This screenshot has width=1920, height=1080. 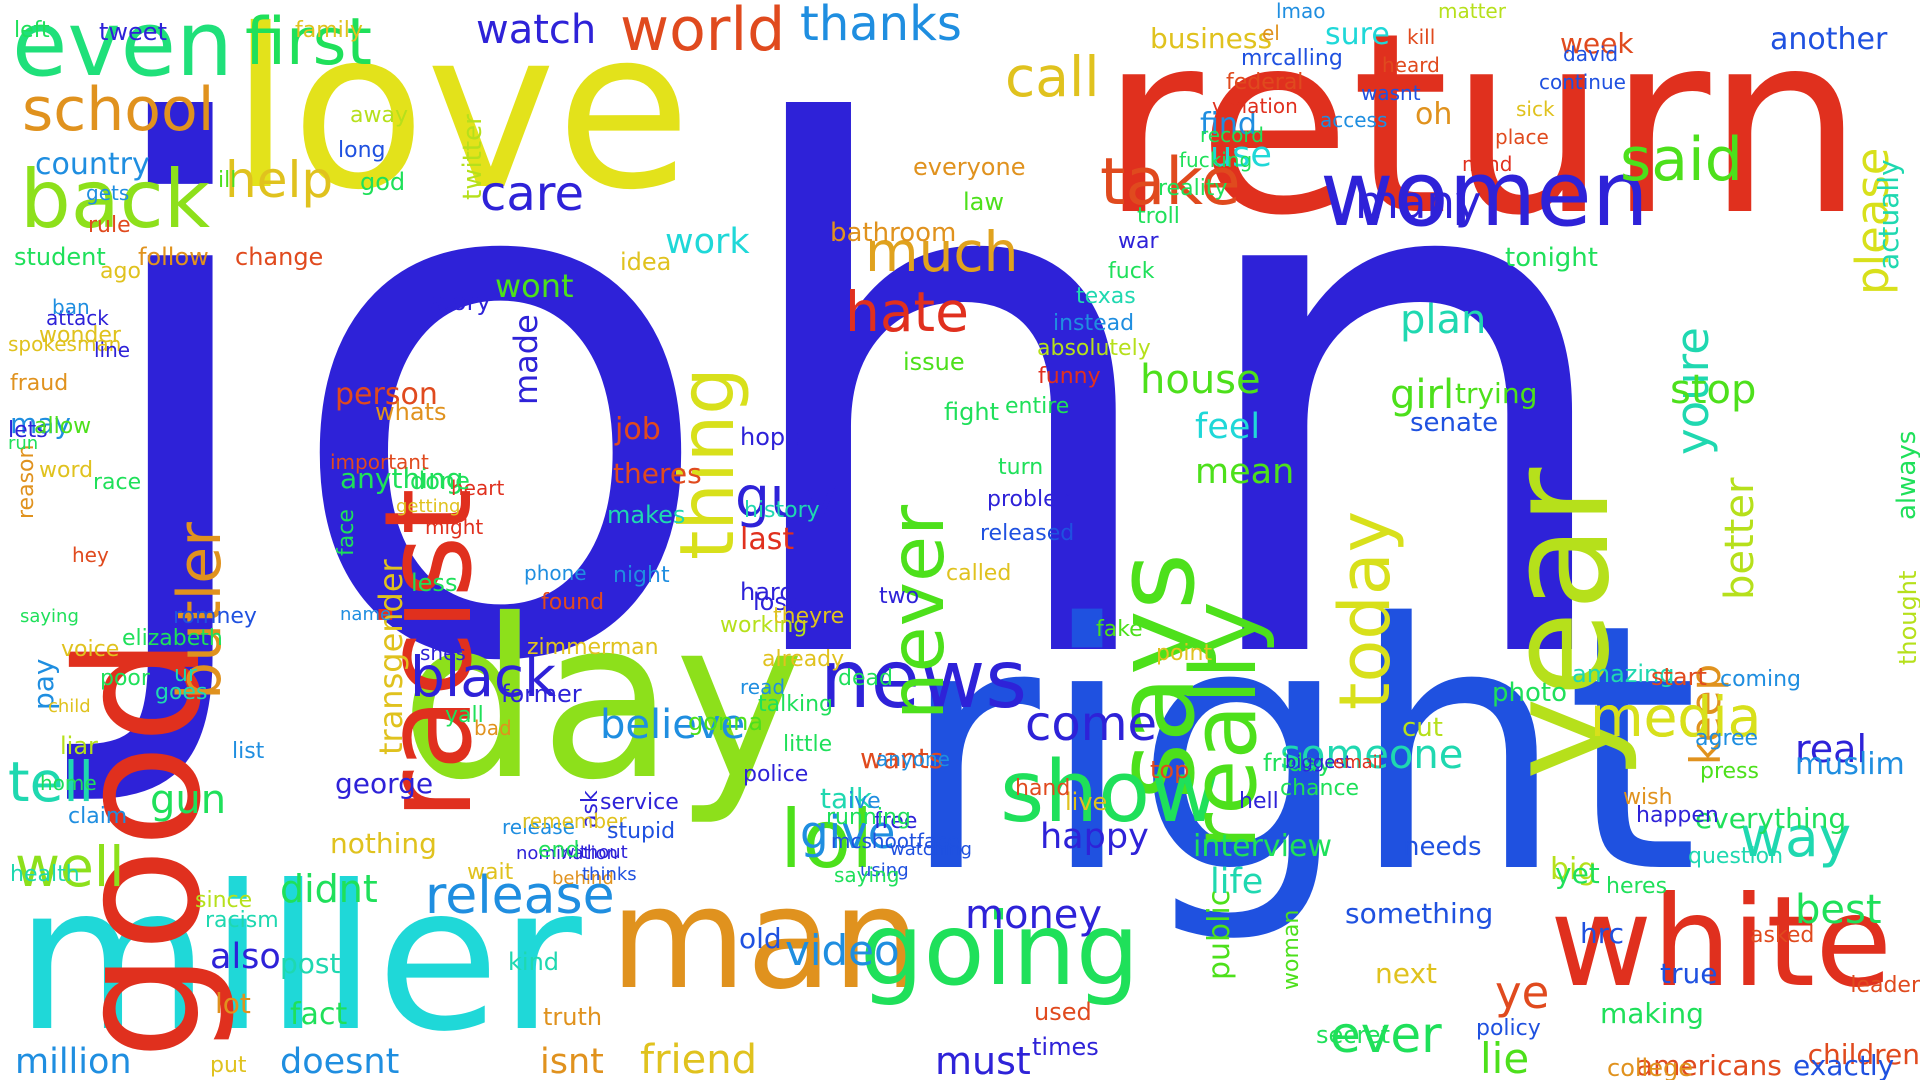 What do you see at coordinates (1216, 160) in the screenshot?
I see `word-fucking: fucking` at bounding box center [1216, 160].